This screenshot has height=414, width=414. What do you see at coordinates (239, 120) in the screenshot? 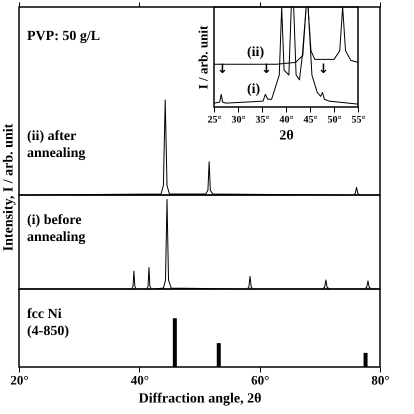
I see `x-tick-label: 30°` at bounding box center [239, 120].